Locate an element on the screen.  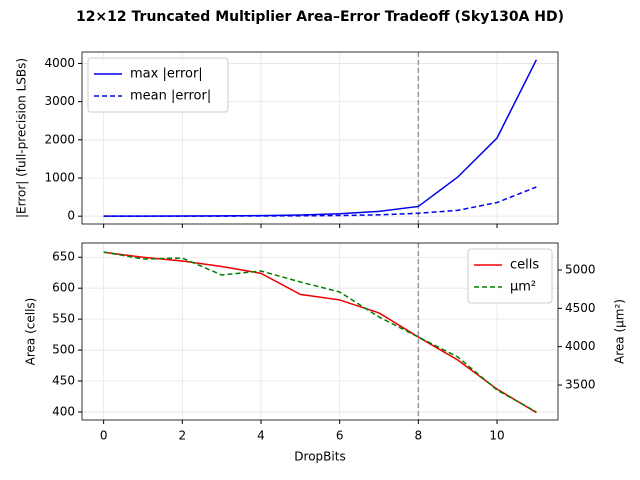
legend: max |error| mean |error| is located at coordinates (158, 85).